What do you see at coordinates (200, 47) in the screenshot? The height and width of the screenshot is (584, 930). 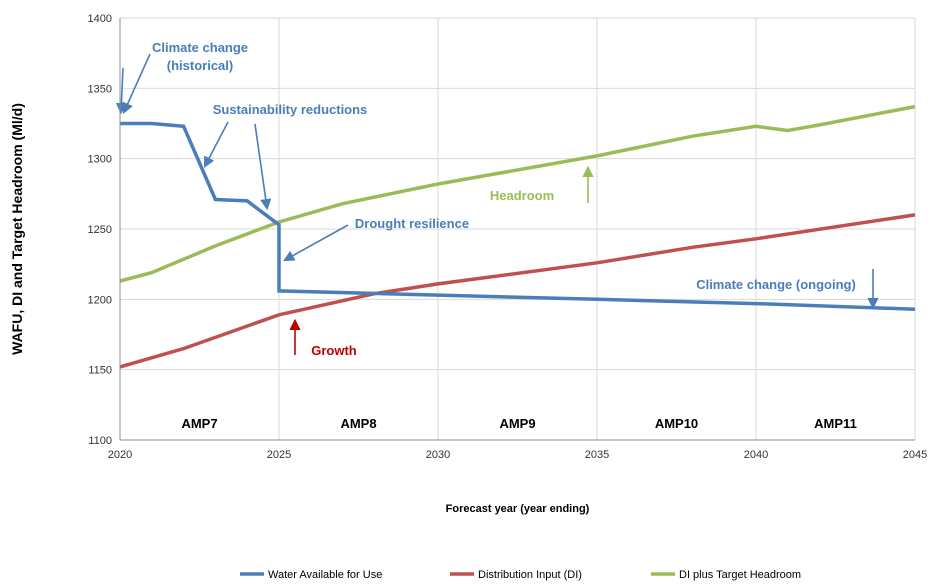 I see `annotation-label: Climate change` at bounding box center [200, 47].